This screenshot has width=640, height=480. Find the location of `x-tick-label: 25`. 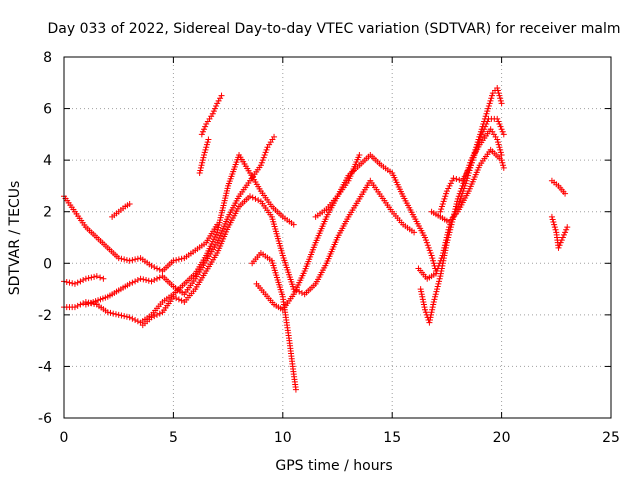

x-tick-label: 25 is located at coordinates (611, 438).